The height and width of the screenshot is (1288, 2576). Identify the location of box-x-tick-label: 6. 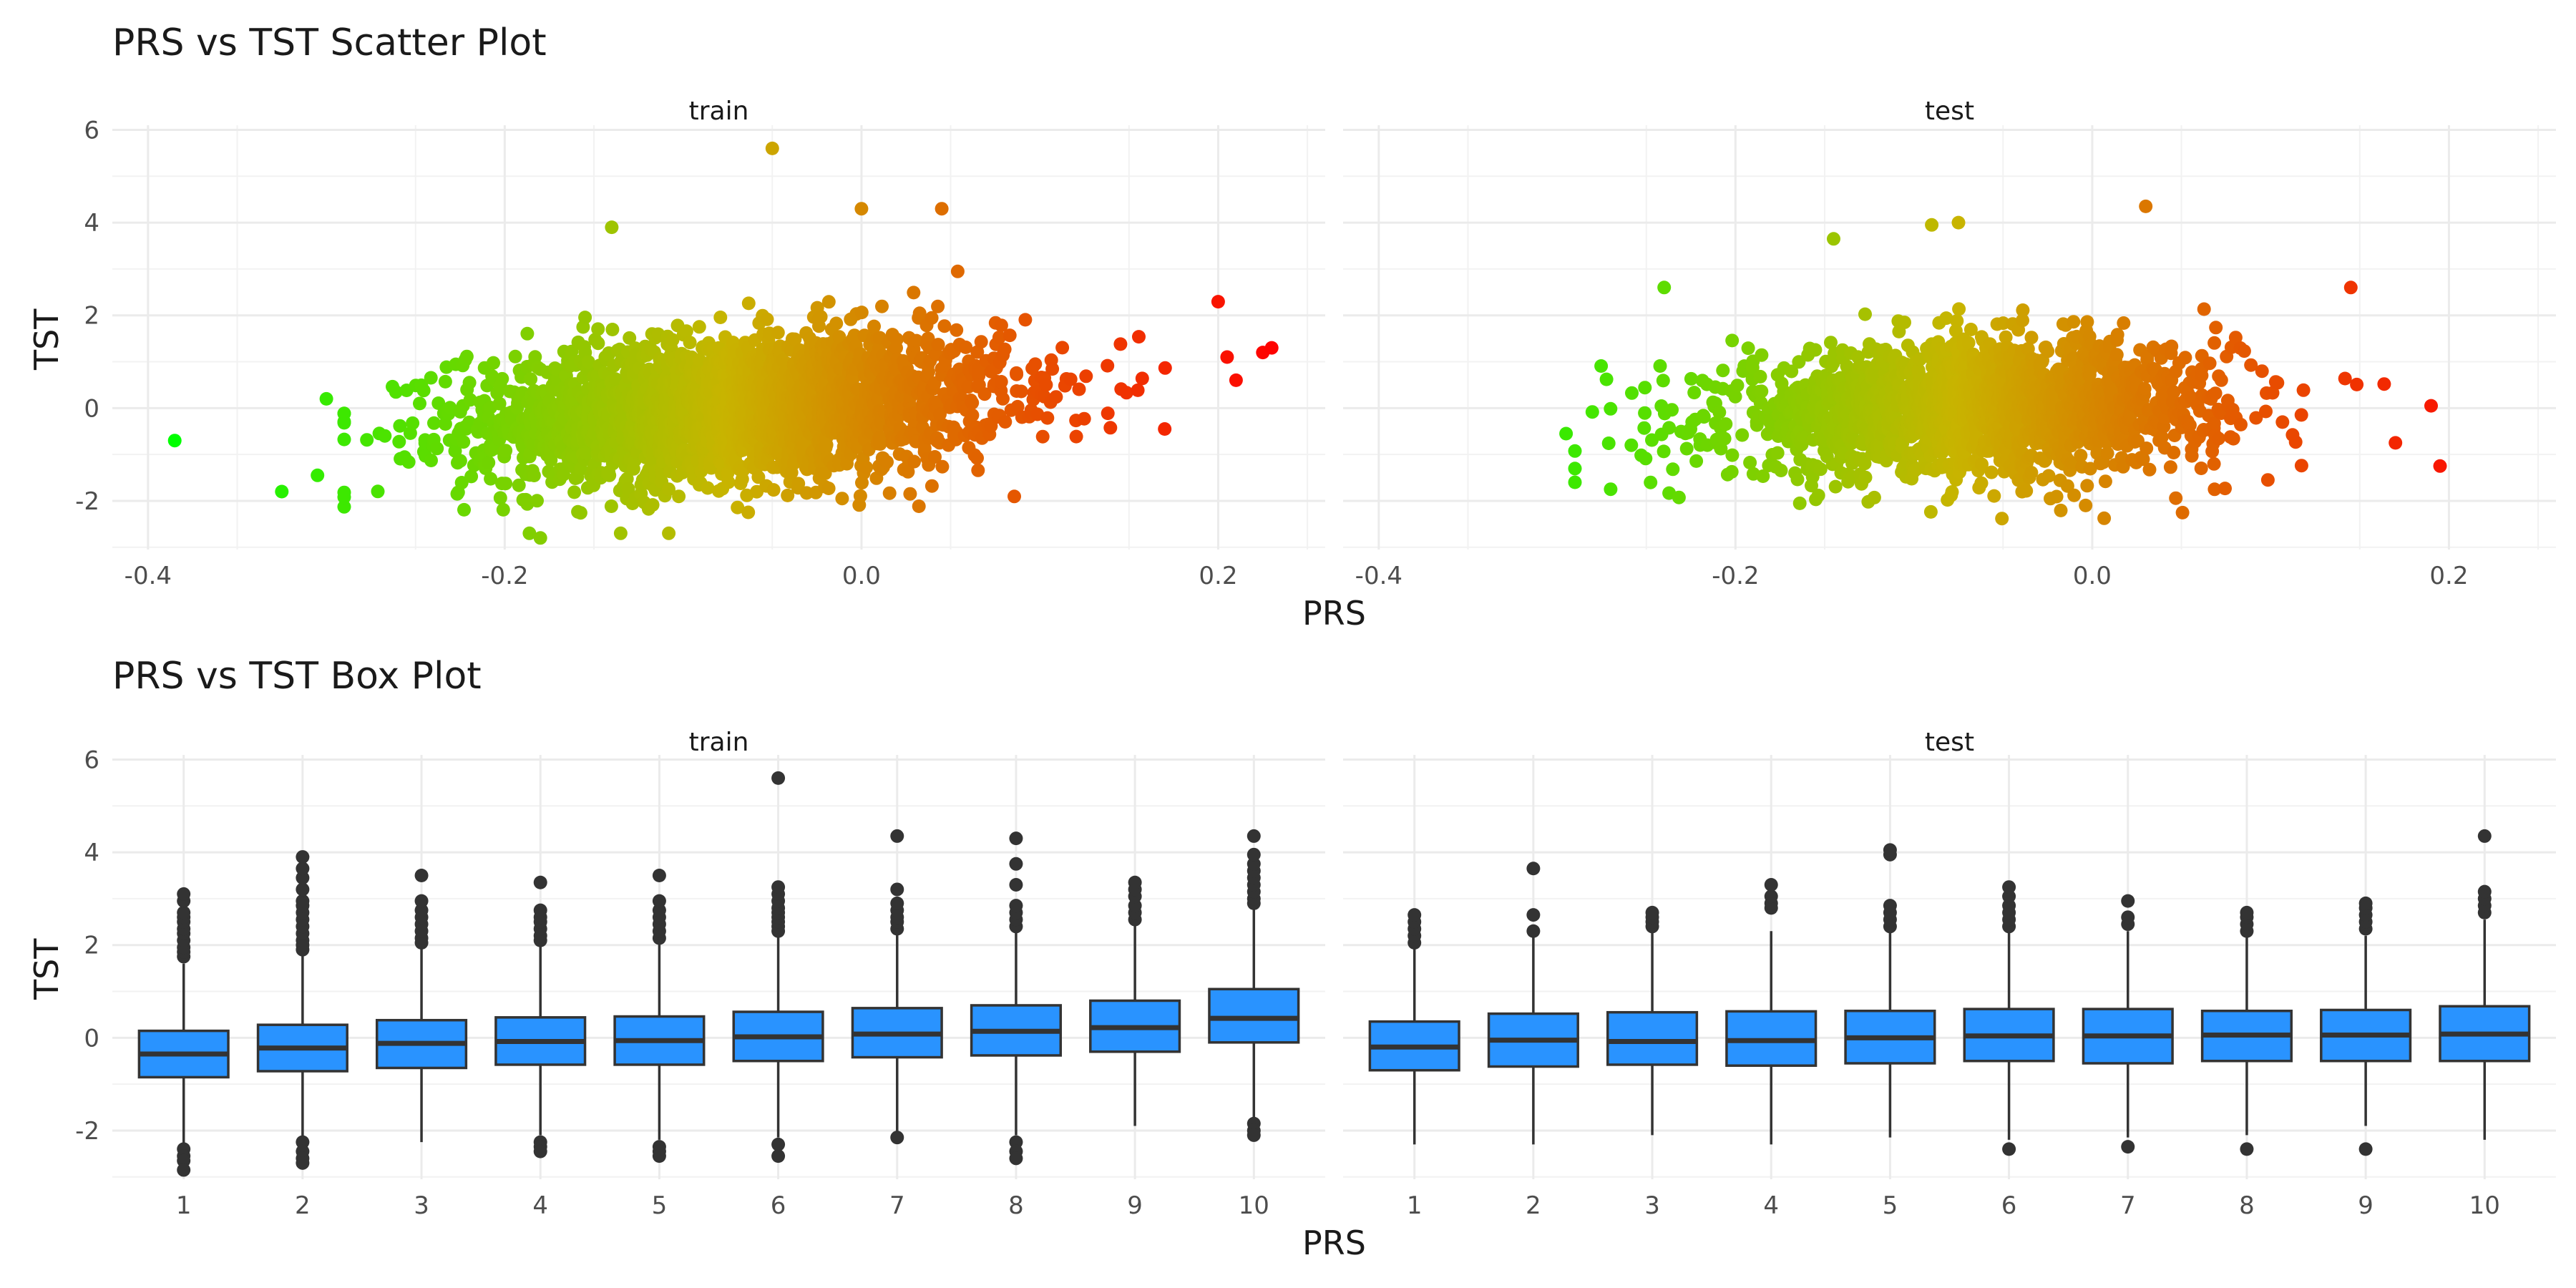
(778, 1205).